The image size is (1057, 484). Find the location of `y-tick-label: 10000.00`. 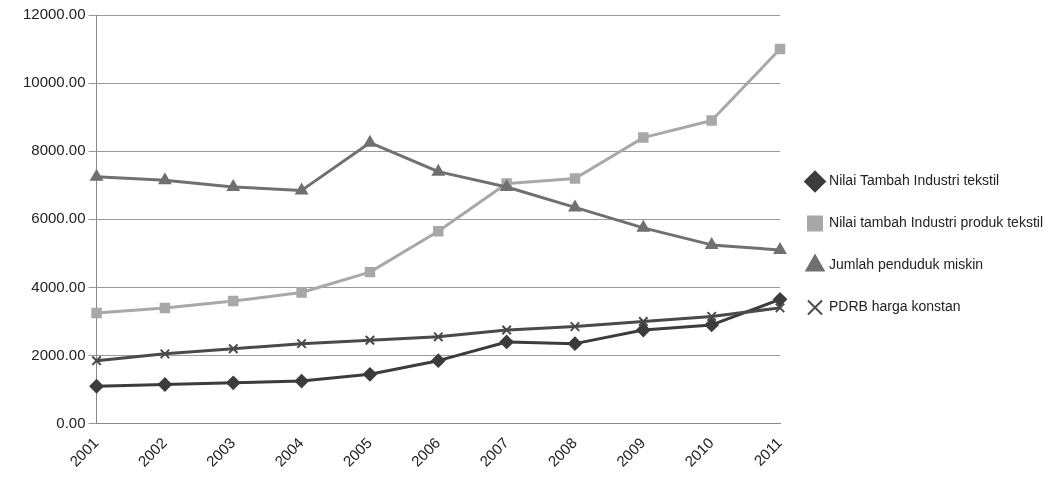

y-tick-label: 10000.00 is located at coordinates (54, 82).